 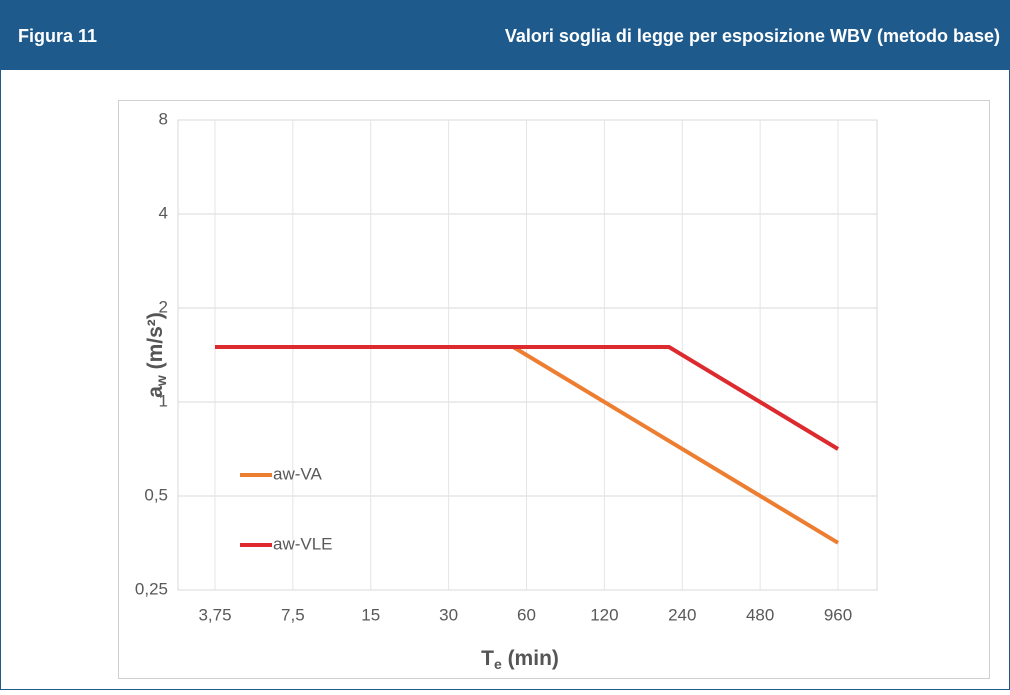 What do you see at coordinates (487, 658) in the screenshot?
I see `x-label-main: T` at bounding box center [487, 658].